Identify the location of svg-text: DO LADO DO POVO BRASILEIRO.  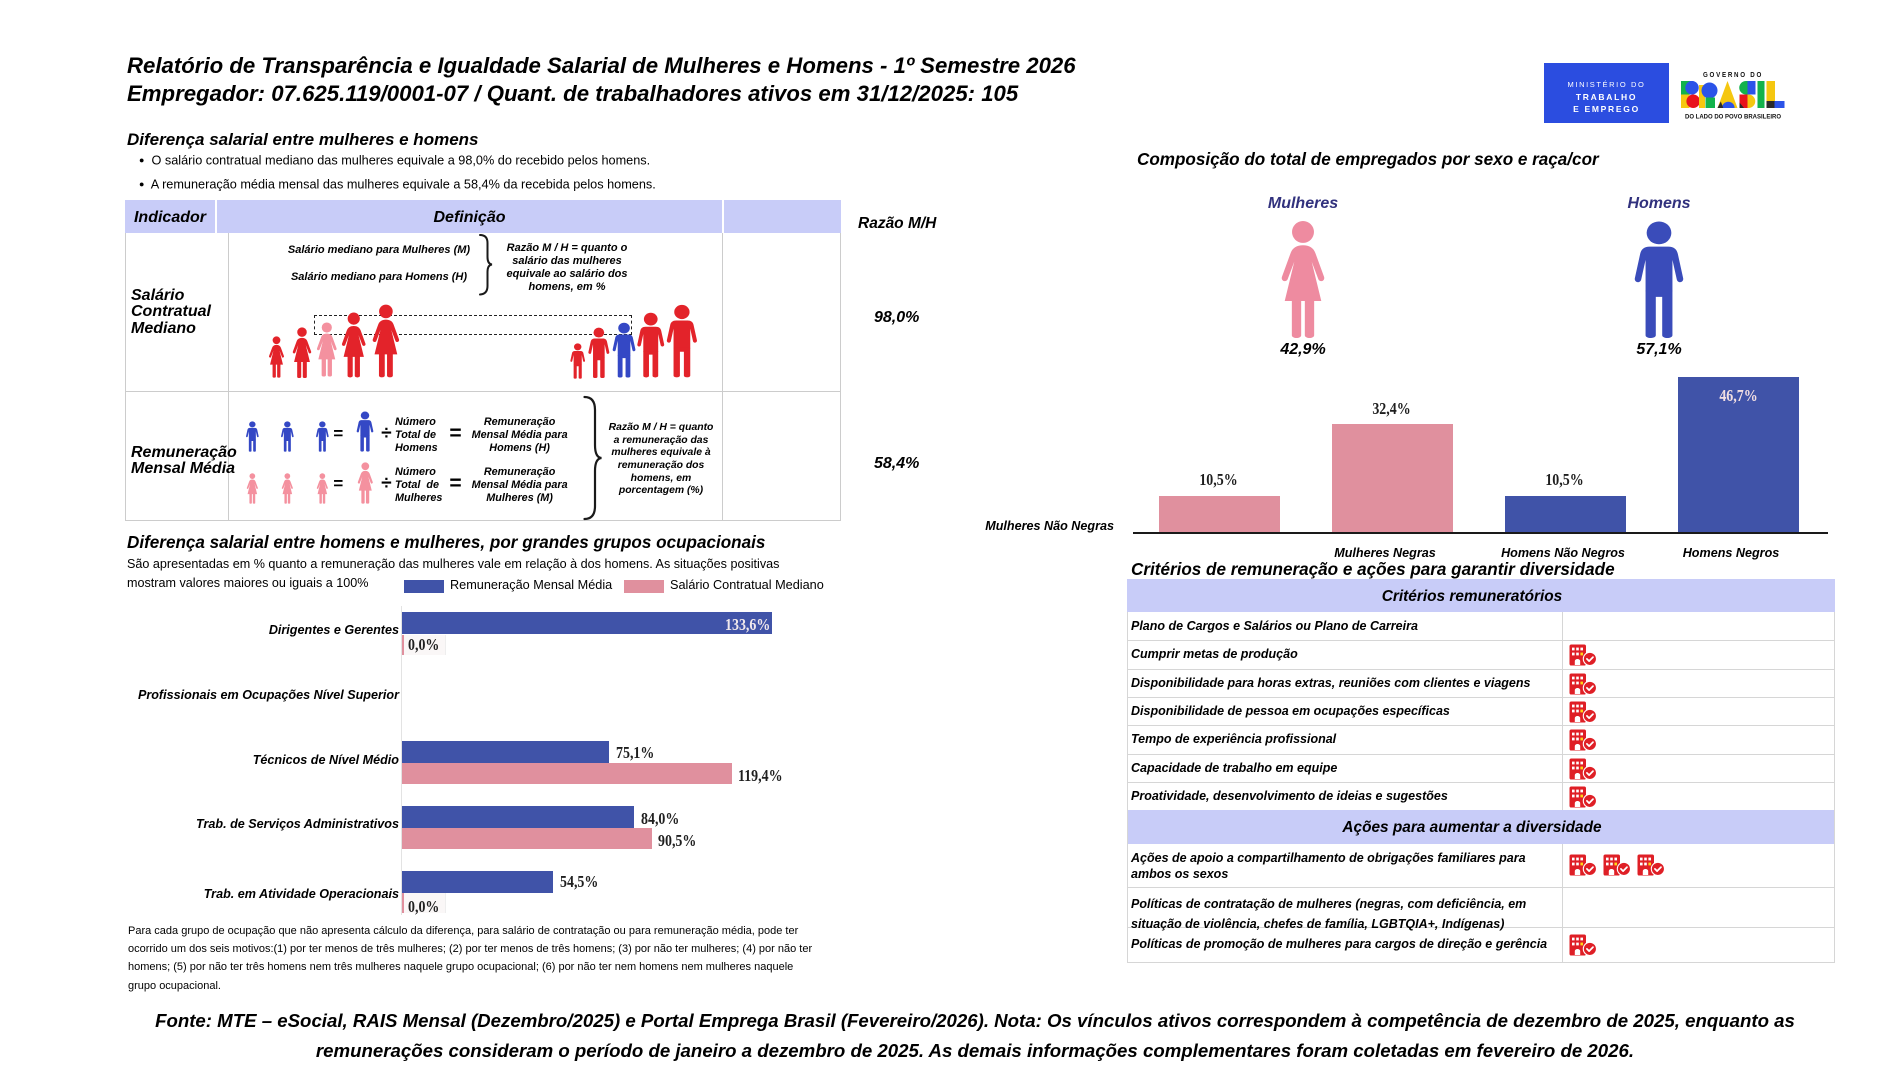
(1733, 117).